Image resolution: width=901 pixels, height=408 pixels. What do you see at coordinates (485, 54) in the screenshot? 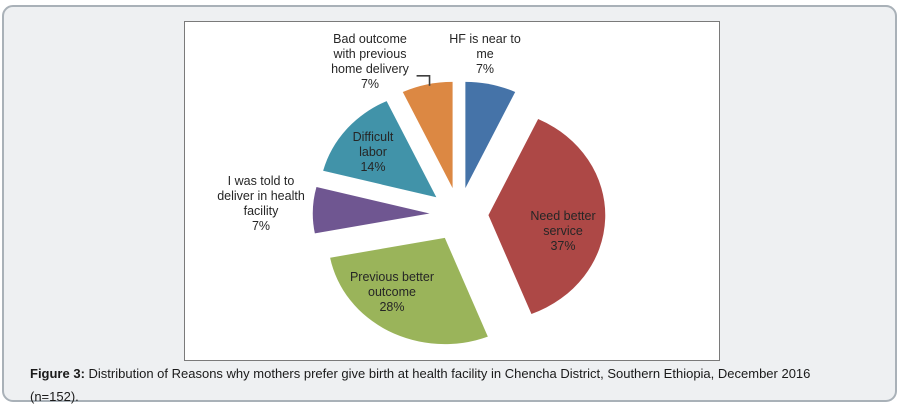
I see `pie-slice-label-hf-is-near-to-me: HF is near to me 7%` at bounding box center [485, 54].